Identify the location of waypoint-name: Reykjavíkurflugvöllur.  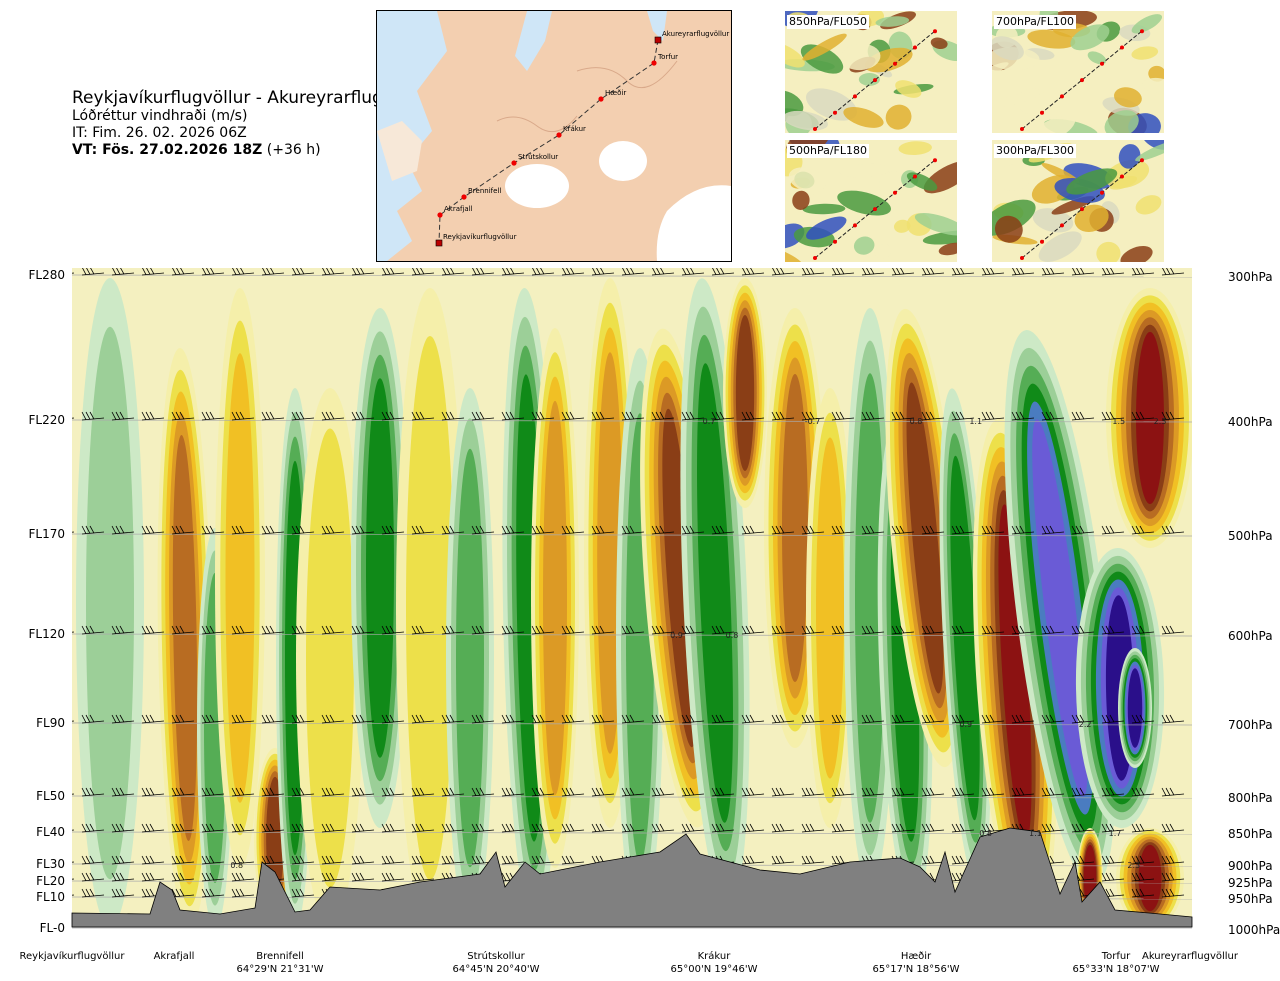
(72, 956).